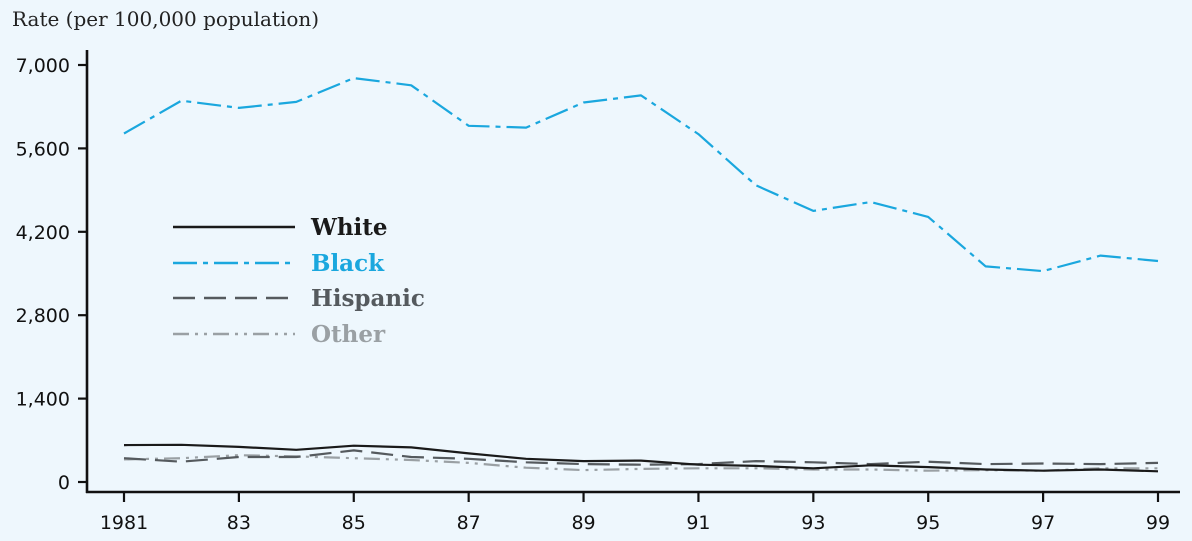 Image resolution: width=1192 pixels, height=541 pixels. What do you see at coordinates (43, 316) in the screenshot?
I see `y-tick-label: 2,800` at bounding box center [43, 316].